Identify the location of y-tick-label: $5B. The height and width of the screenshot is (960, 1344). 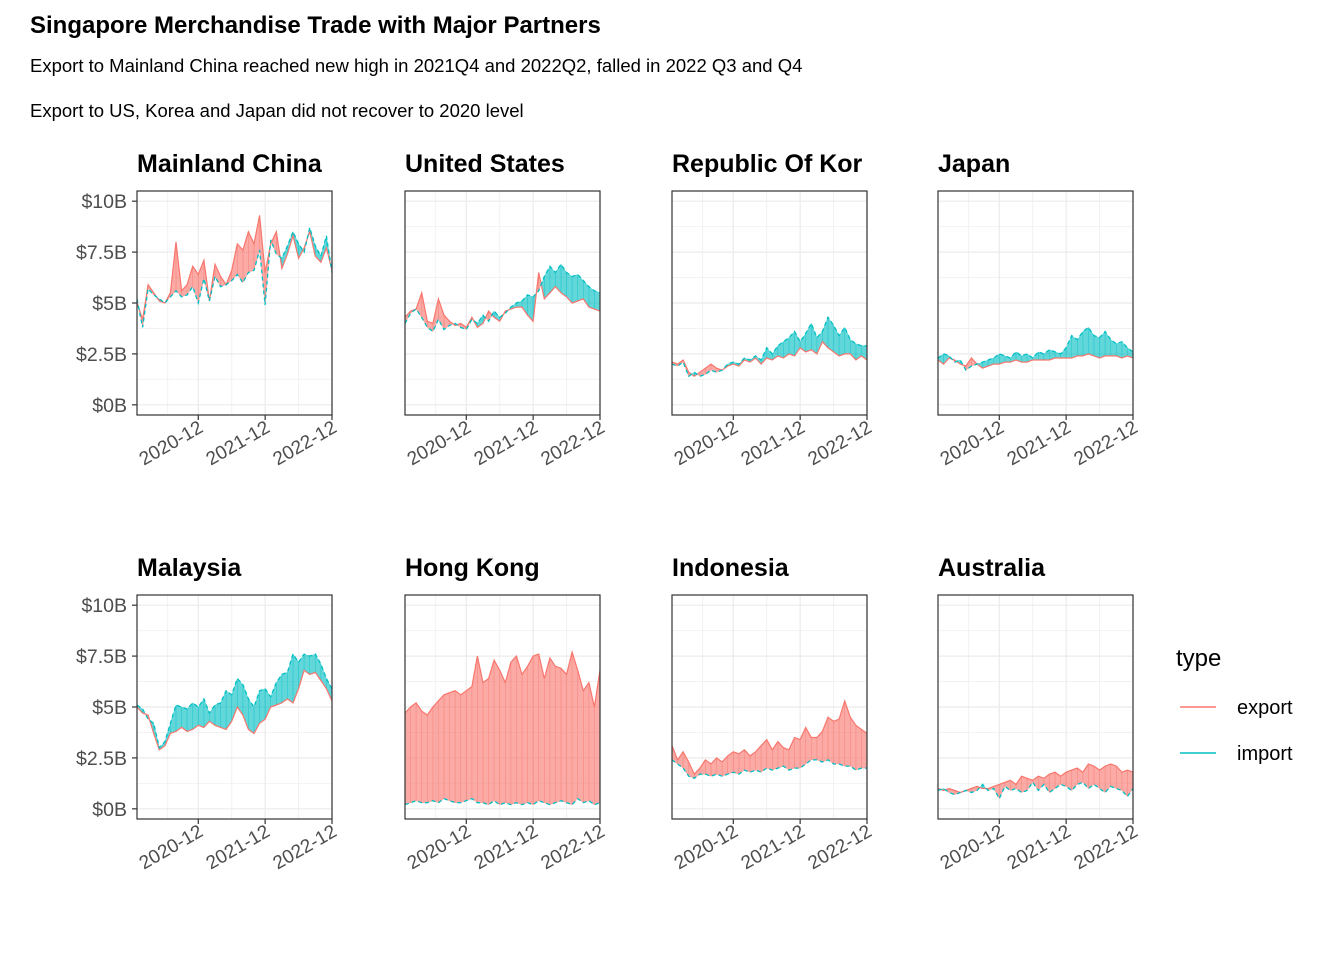
(109, 304).